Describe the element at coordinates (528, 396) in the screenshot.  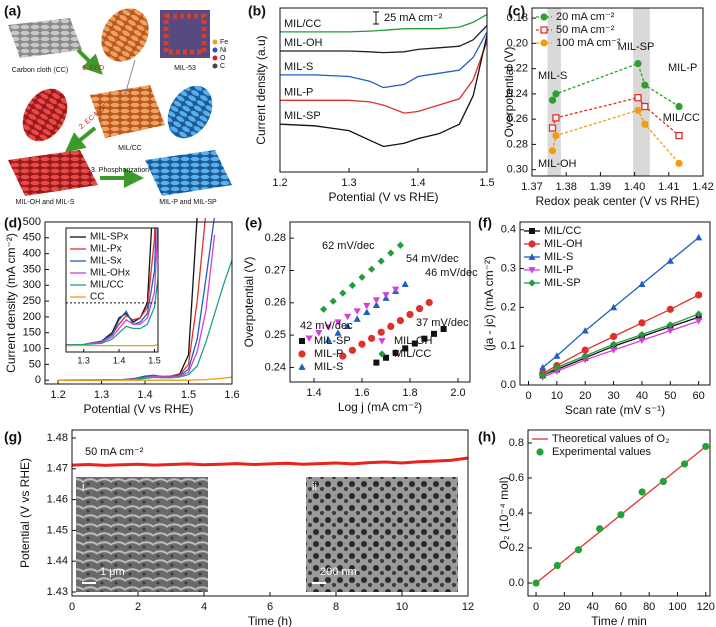
I see `x-tick-label: 0` at that location.